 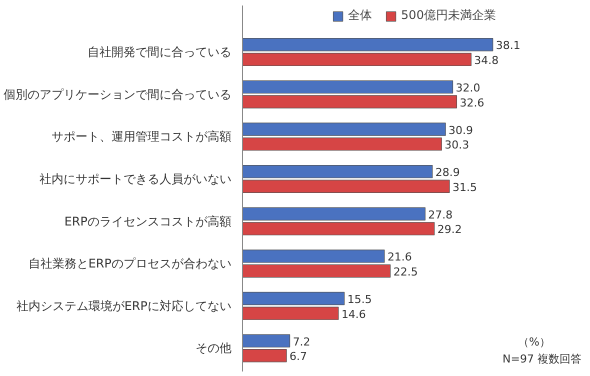 What do you see at coordinates (448, 15) in the screenshot?
I see `legend-label: 500億円未満企業` at bounding box center [448, 15].